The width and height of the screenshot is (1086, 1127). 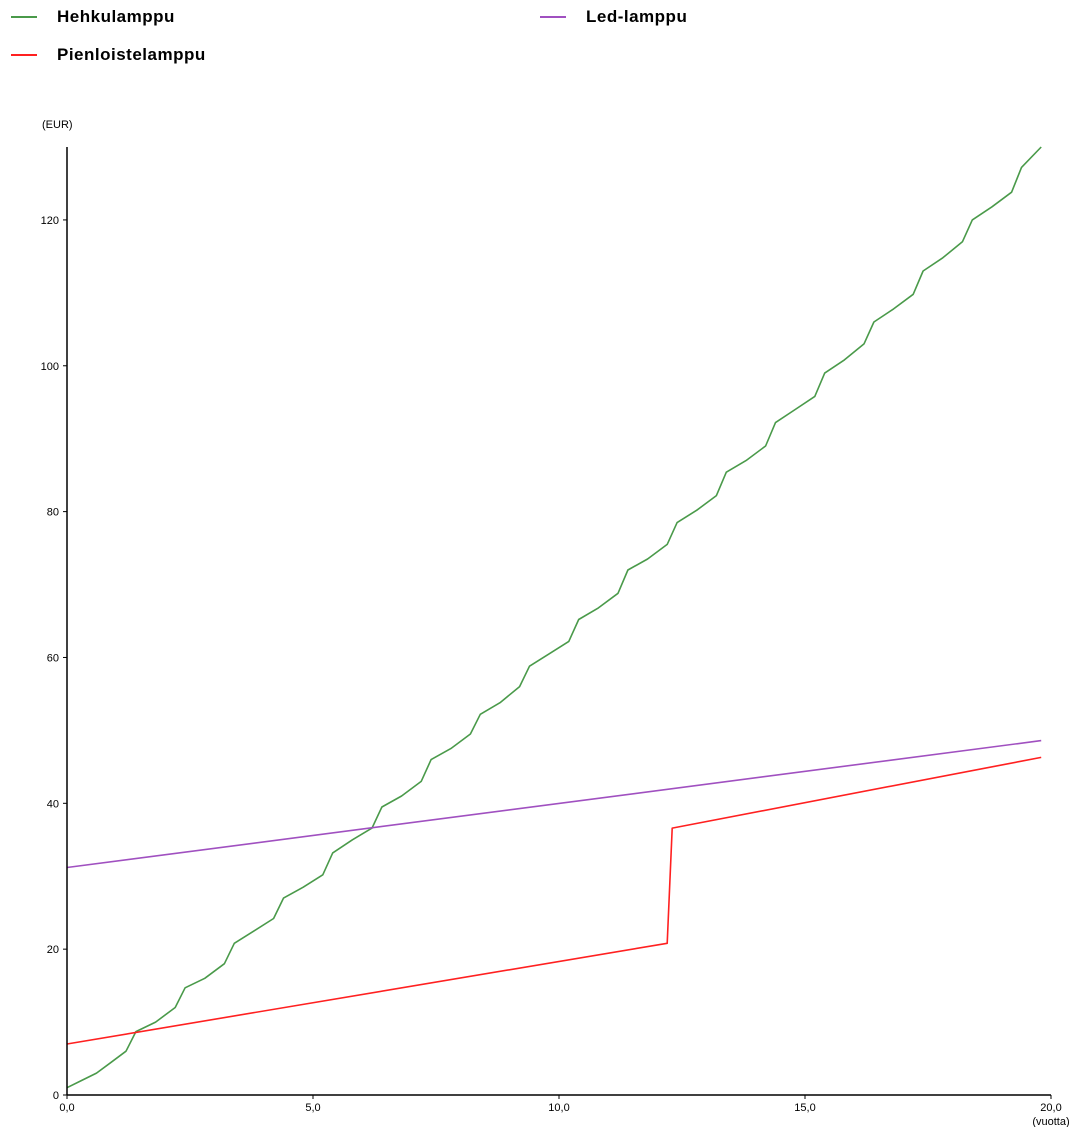 What do you see at coordinates (57, 125) in the screenshot?
I see `y-axis-label: (EUR)` at bounding box center [57, 125].